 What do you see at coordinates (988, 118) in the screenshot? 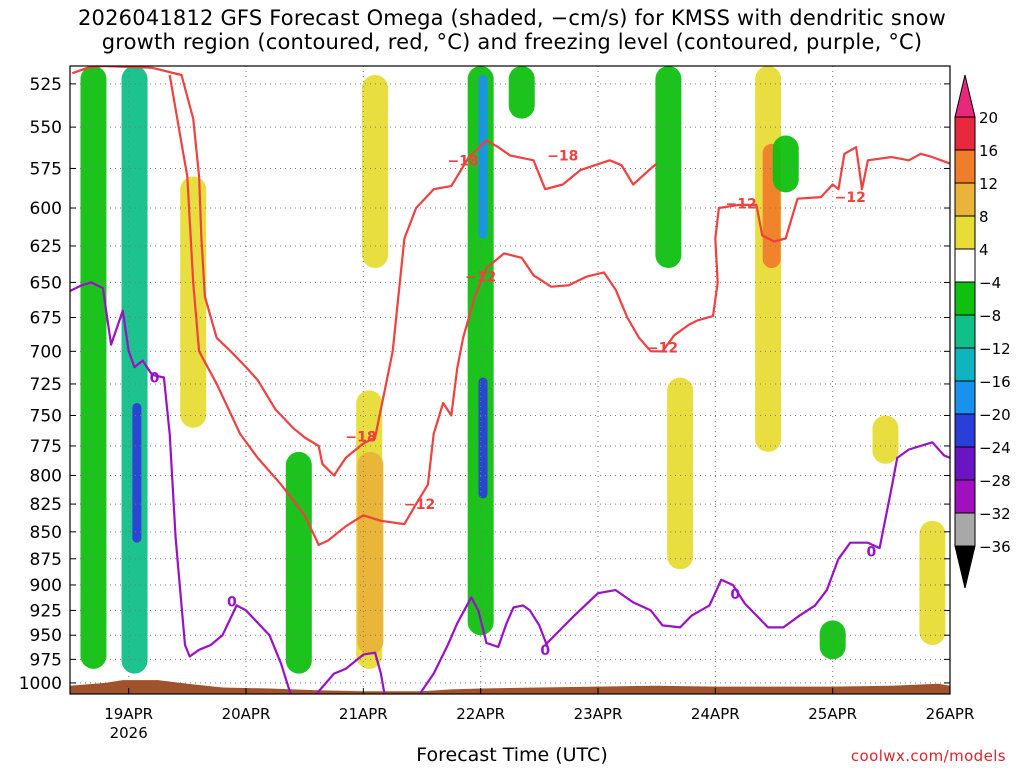
I see `colorbar-label: 20` at bounding box center [988, 118].